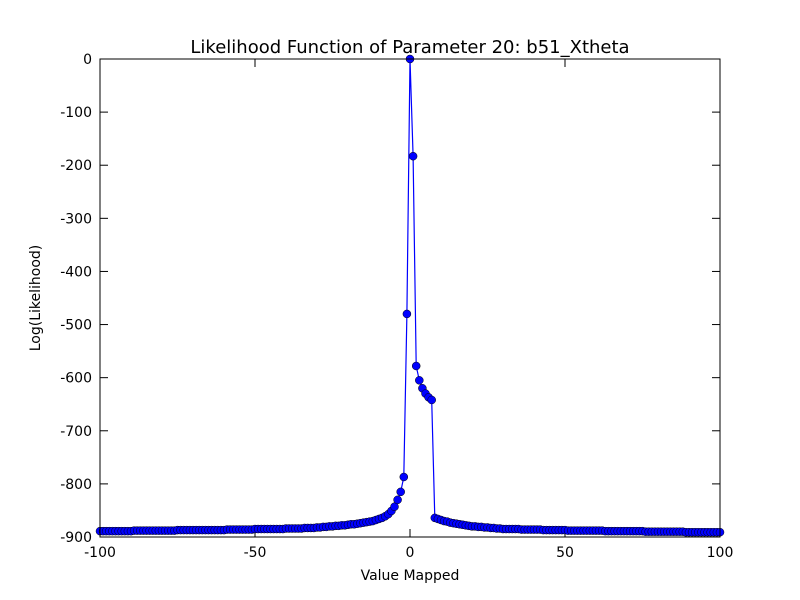 The height and width of the screenshot is (600, 800). Describe the element at coordinates (76, 113) in the screenshot. I see `y-tick-label: -100` at that location.